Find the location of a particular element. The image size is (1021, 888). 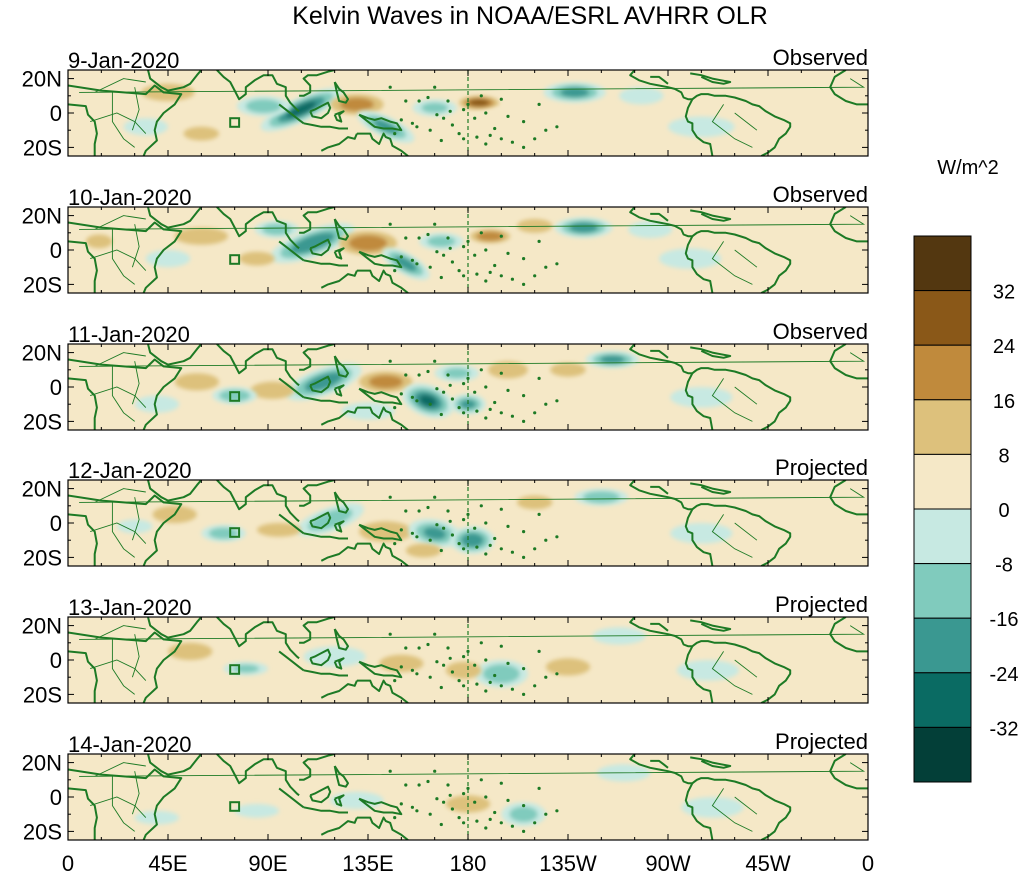

island-dots is located at coordinates (473, 801).